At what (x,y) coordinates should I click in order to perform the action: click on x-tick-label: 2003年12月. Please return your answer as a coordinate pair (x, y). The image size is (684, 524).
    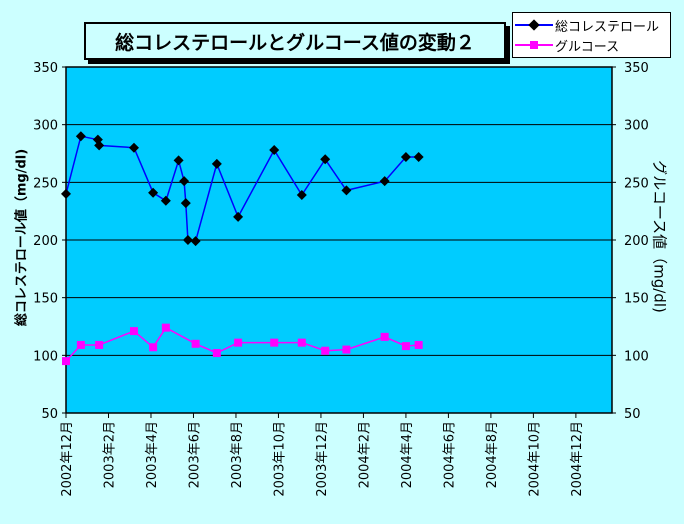
    Looking at the image, I should click on (322, 459).